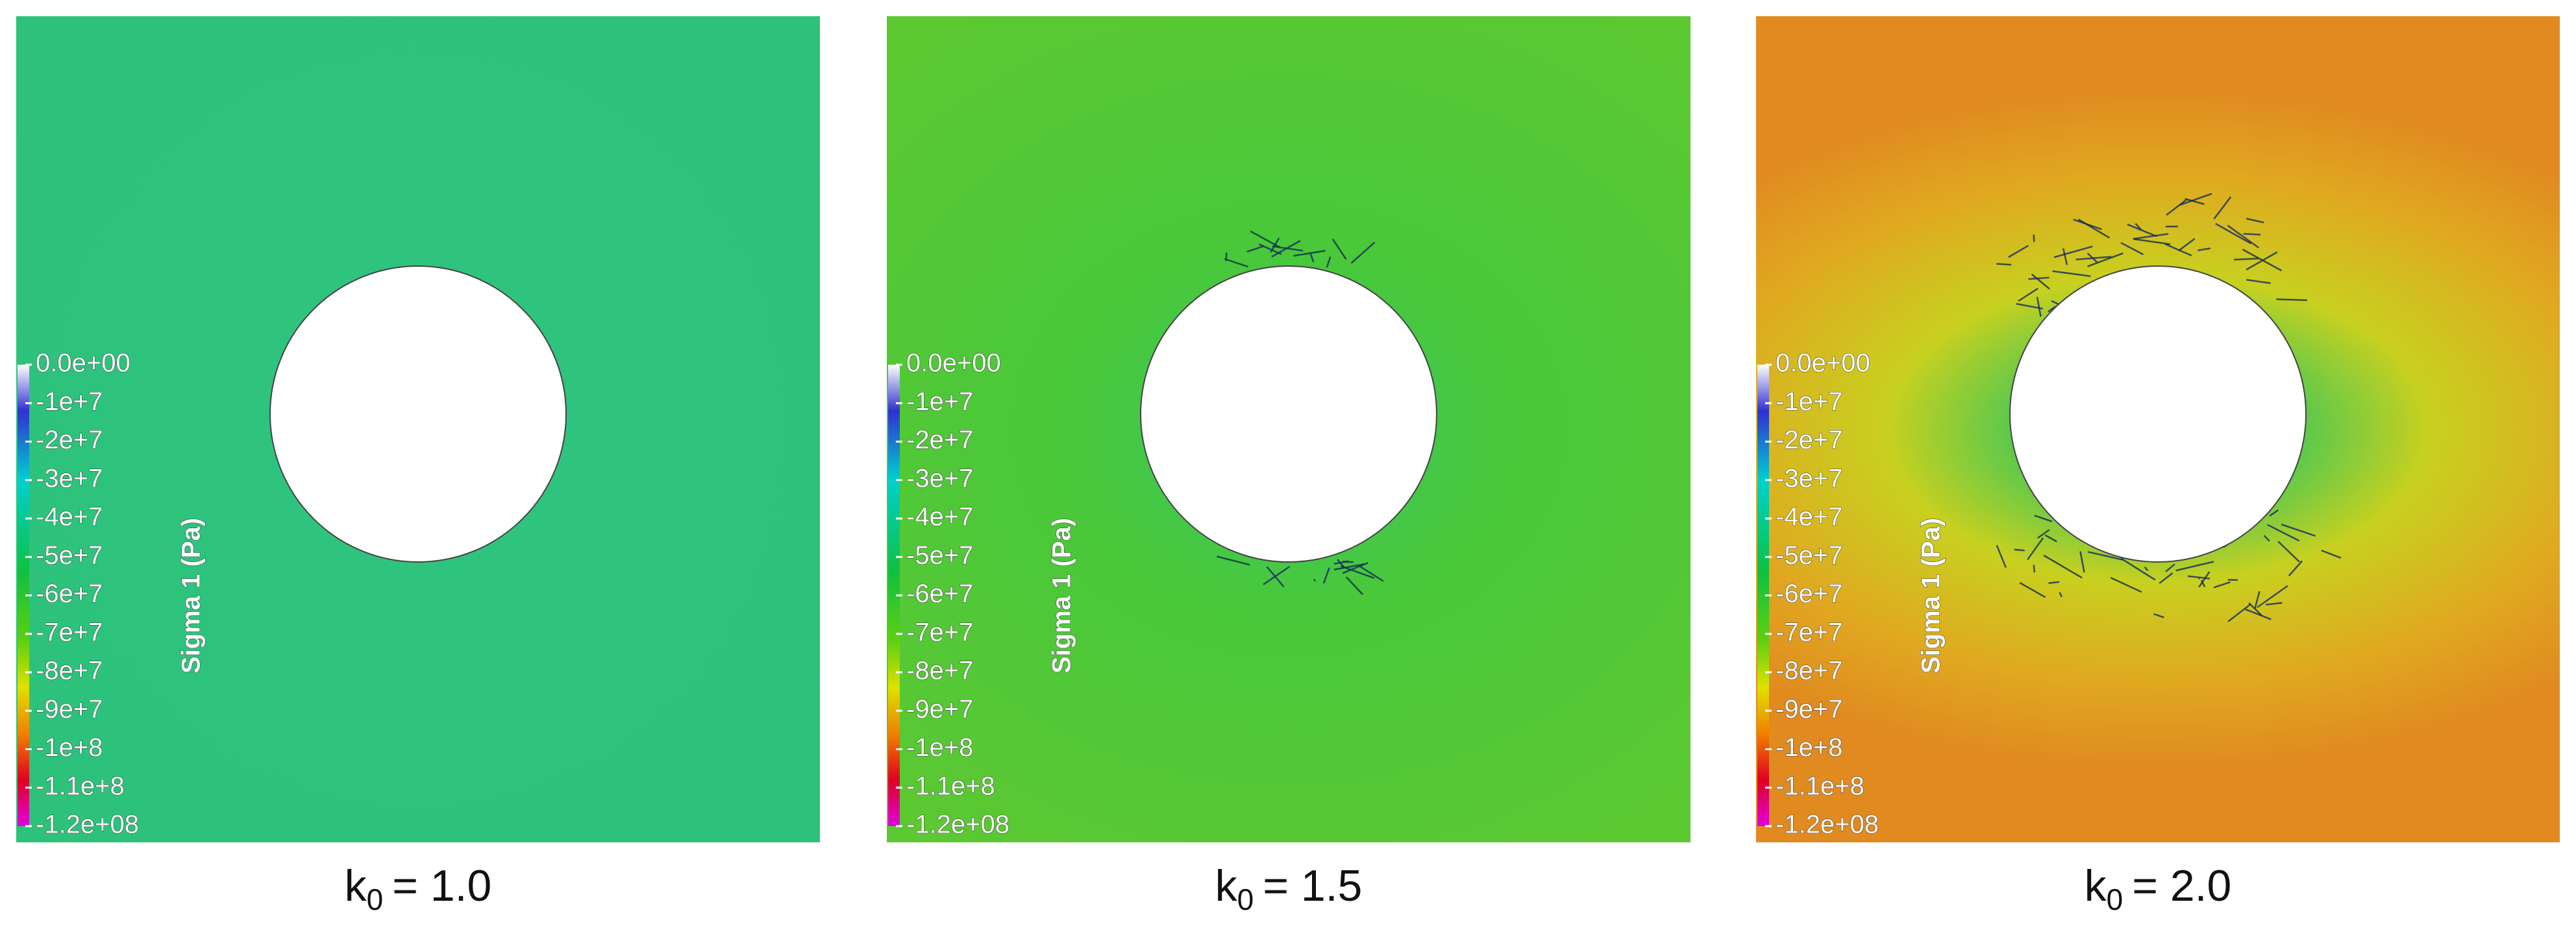 The height and width of the screenshot is (928, 2576). What do you see at coordinates (939, 440) in the screenshot?
I see `colorbar-label: -2e+7` at bounding box center [939, 440].